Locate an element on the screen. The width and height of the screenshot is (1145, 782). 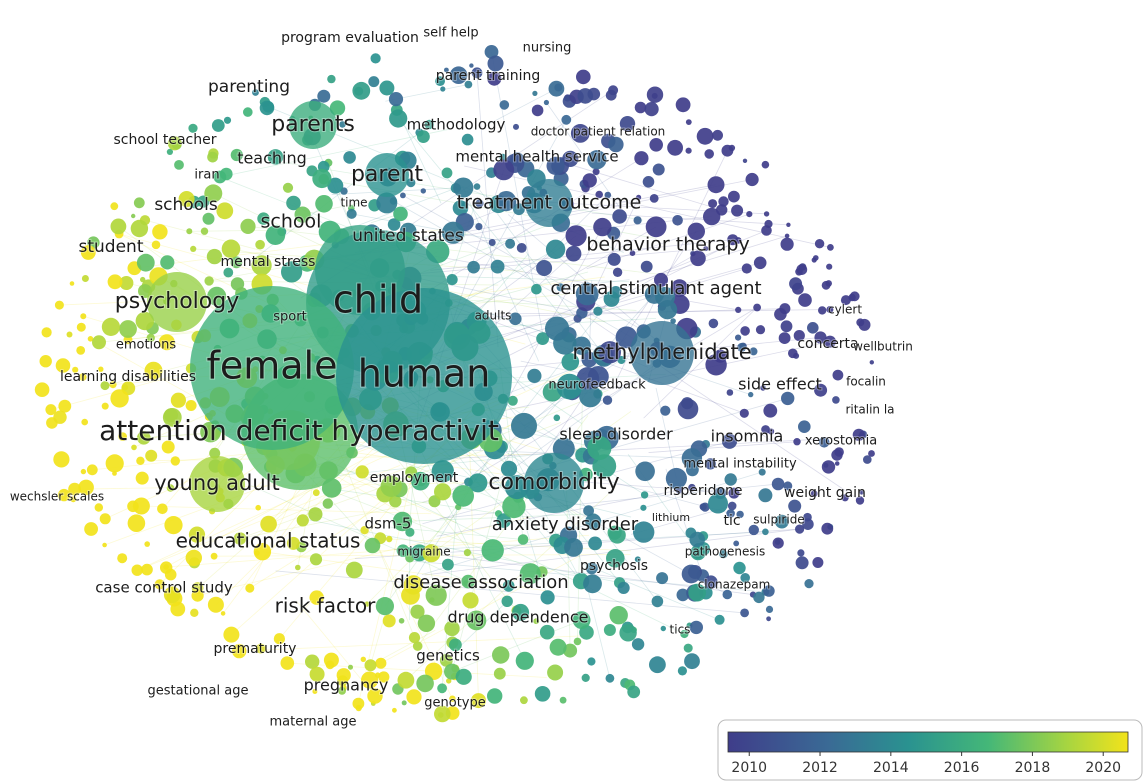
term-label: treatment outcome is located at coordinates (549, 203).